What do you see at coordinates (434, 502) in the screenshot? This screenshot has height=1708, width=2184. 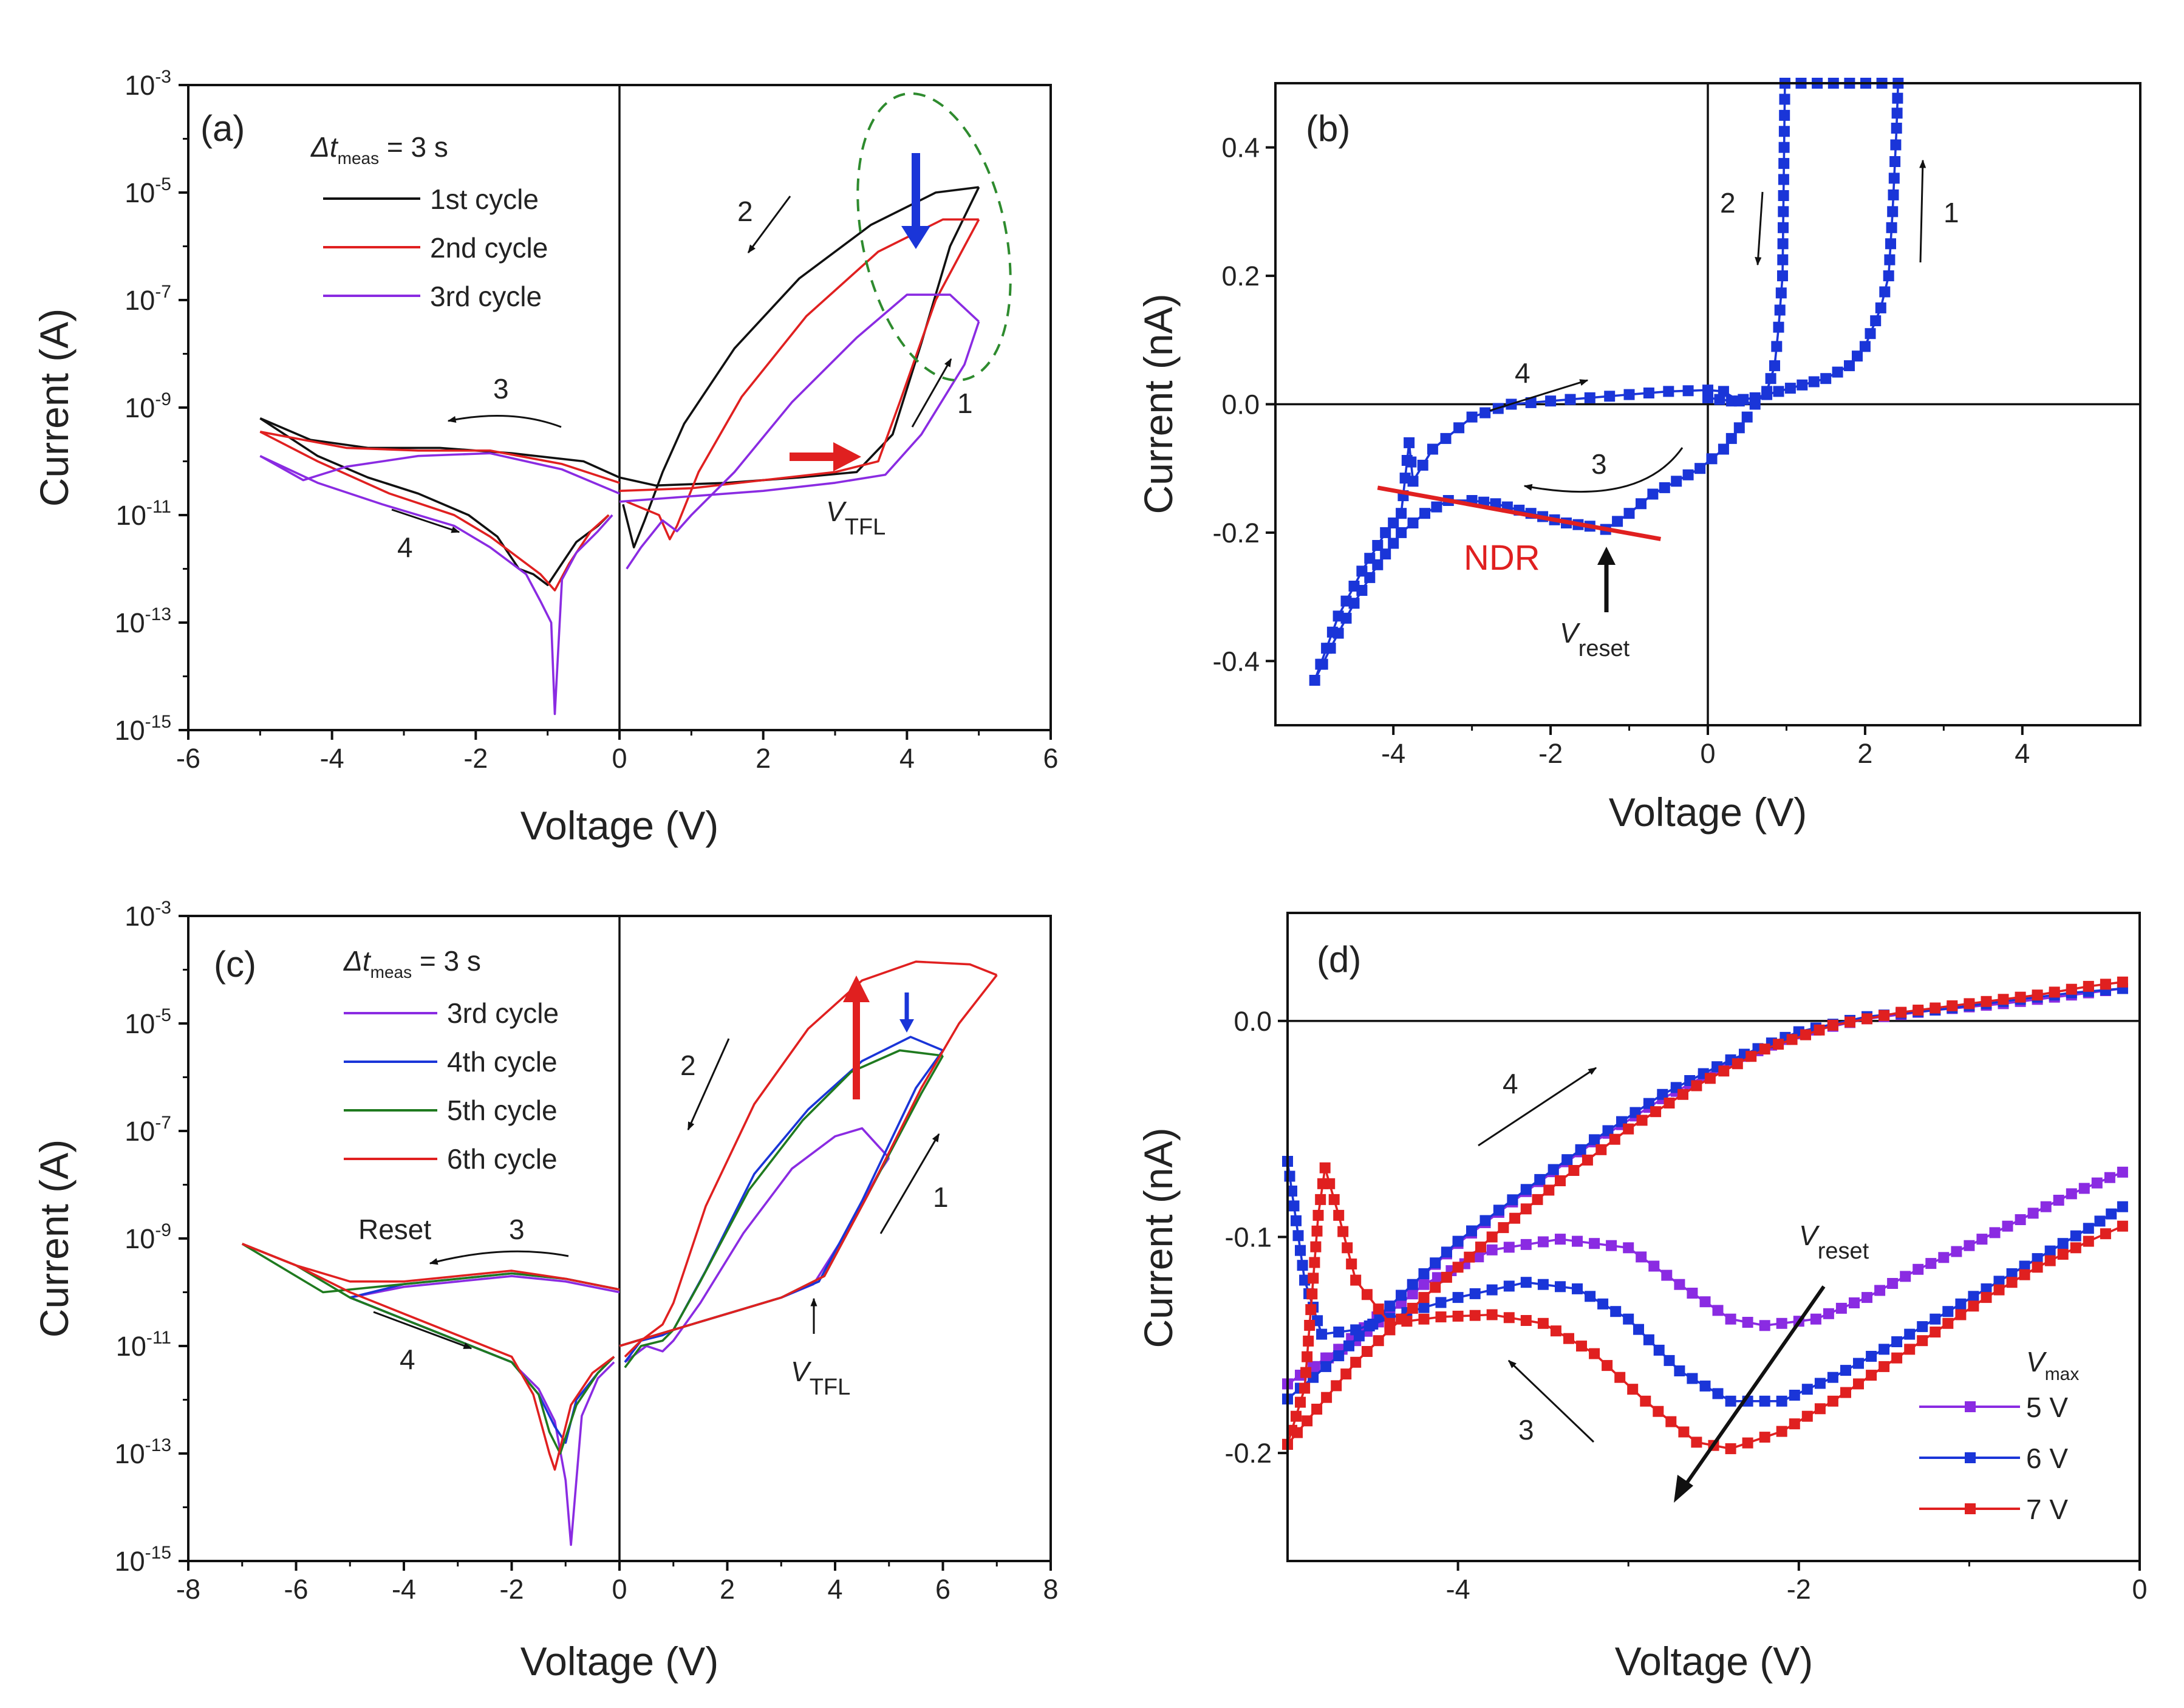 I see `panel-a-series-1st-cycle-neg-back` at bounding box center [434, 502].